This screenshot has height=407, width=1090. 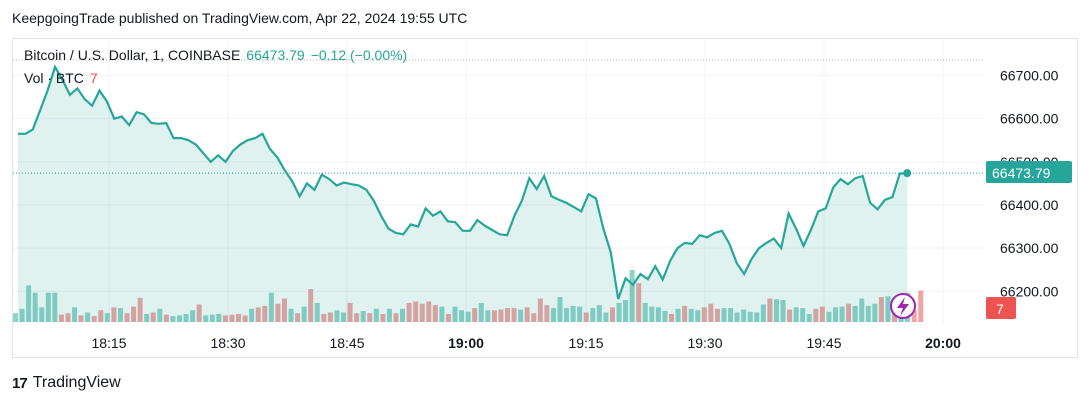 I want to click on last-price-dot, so click(x=907, y=173).